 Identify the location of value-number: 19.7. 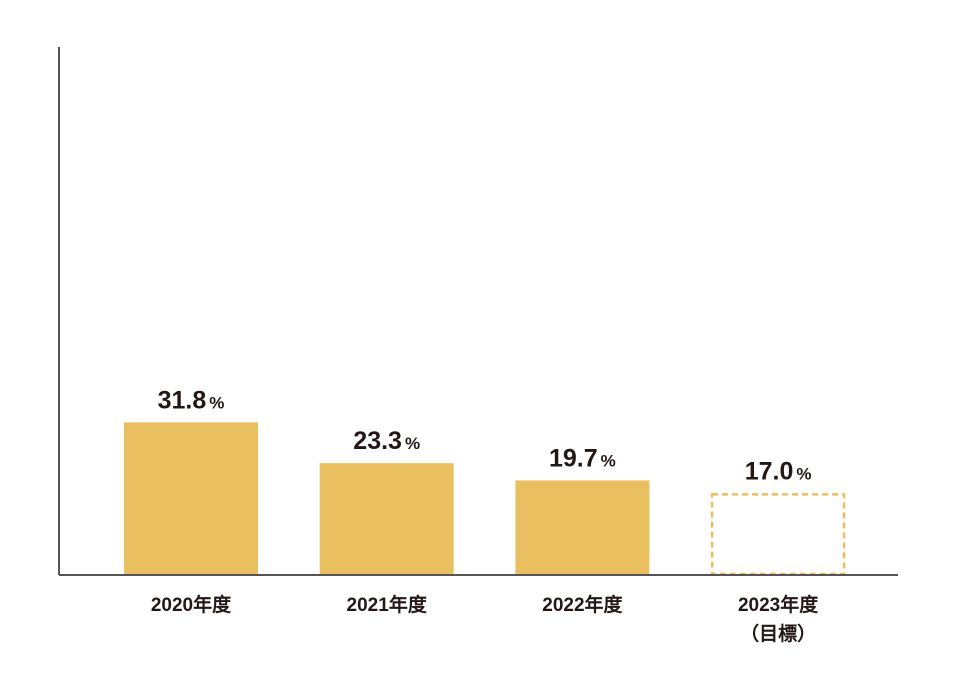
(573, 458).